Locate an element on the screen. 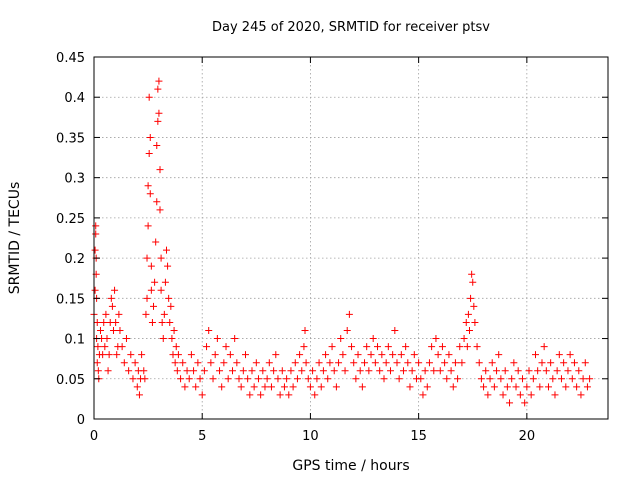  y-tick-label: 0.1 is located at coordinates (74, 340).